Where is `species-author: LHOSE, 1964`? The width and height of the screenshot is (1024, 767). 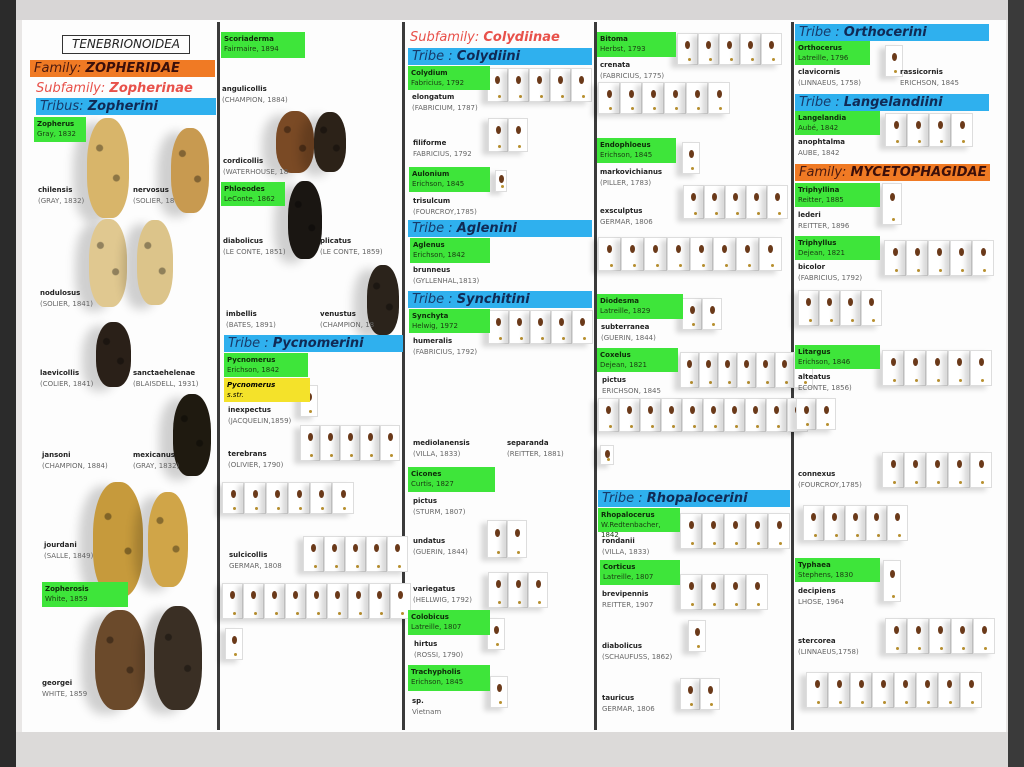
species-author: LHOSE, 1964 is located at coordinates (821, 602).